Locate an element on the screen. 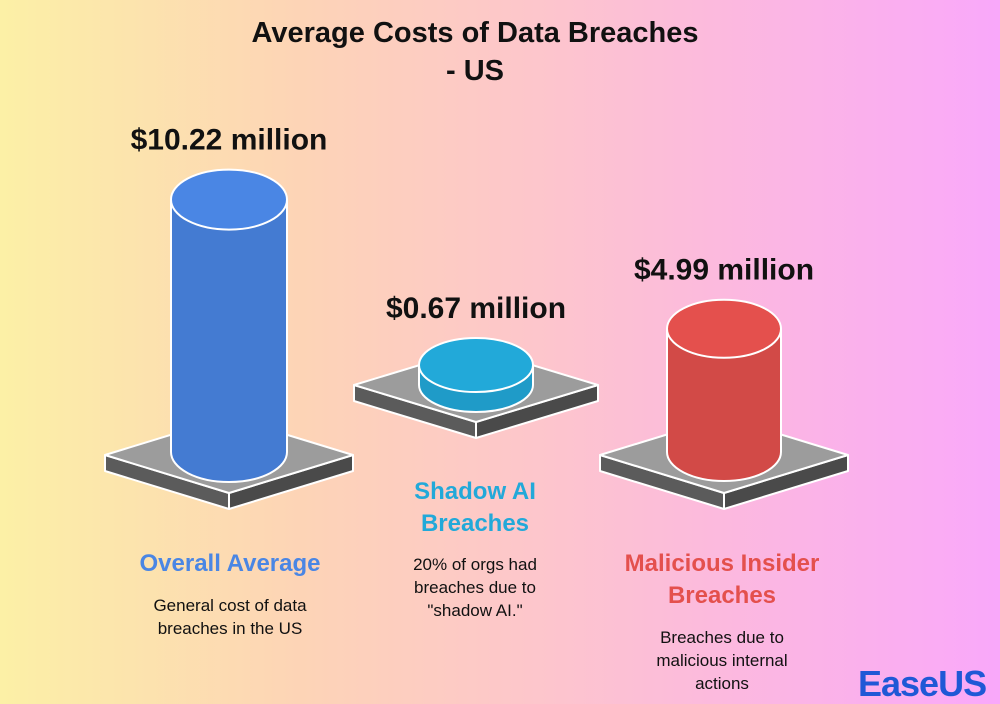 The image size is (1000, 704). category-label-overall: Overall Average is located at coordinates (230, 564).